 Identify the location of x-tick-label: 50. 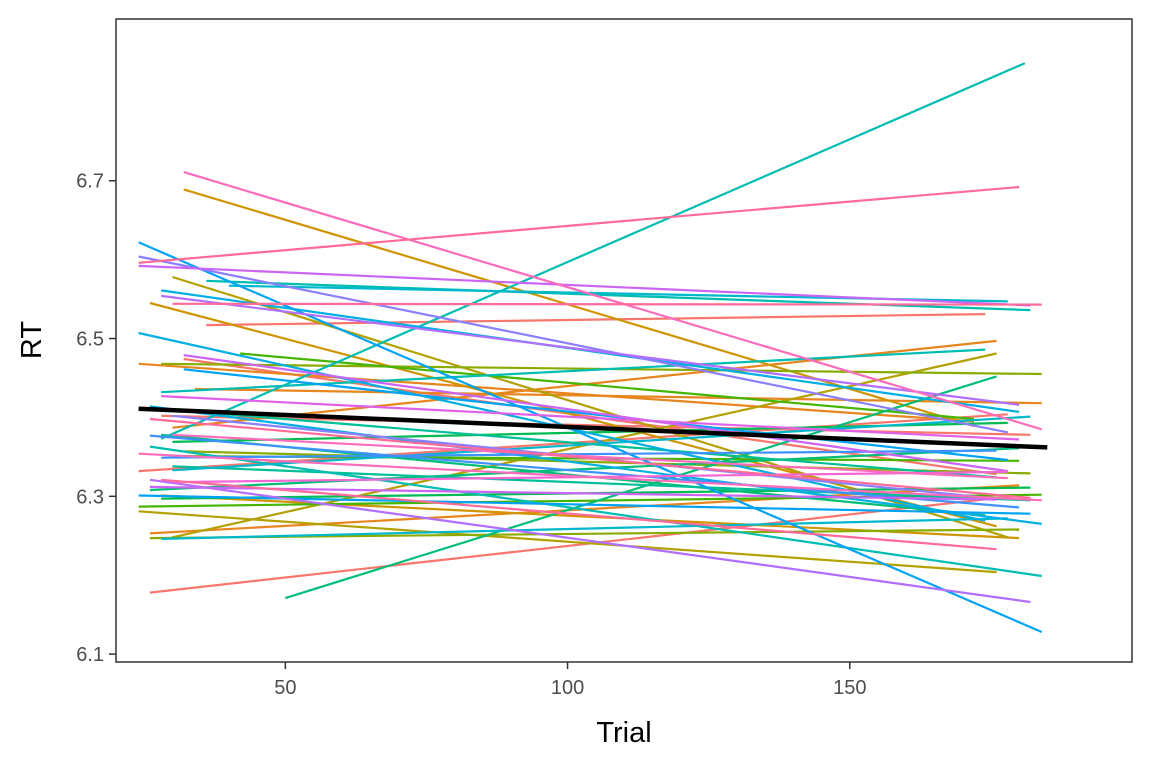
(285, 688).